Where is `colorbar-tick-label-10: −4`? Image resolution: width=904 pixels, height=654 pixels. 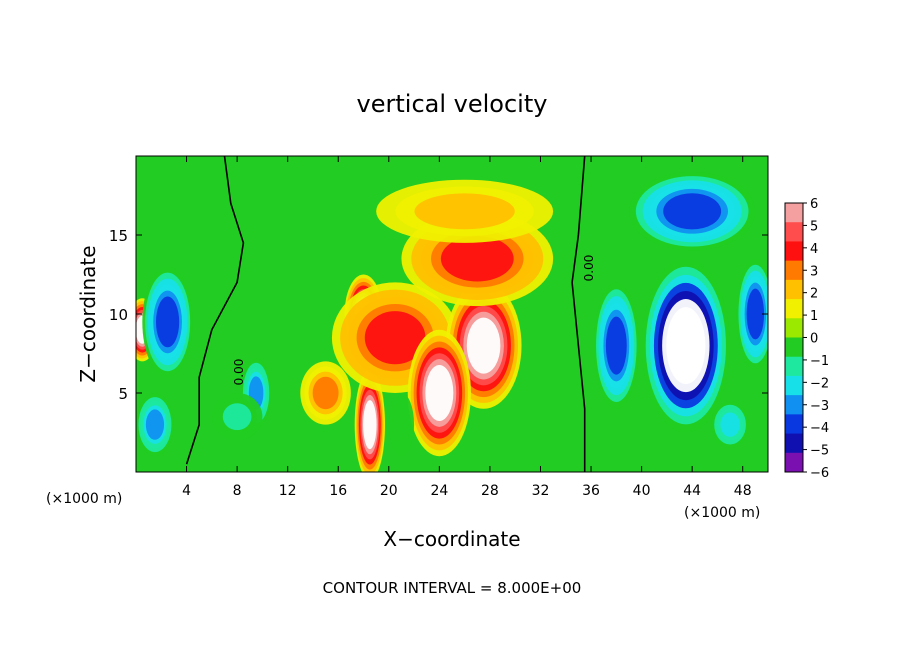 colorbar-tick-label-10: −4 is located at coordinates (819, 428).